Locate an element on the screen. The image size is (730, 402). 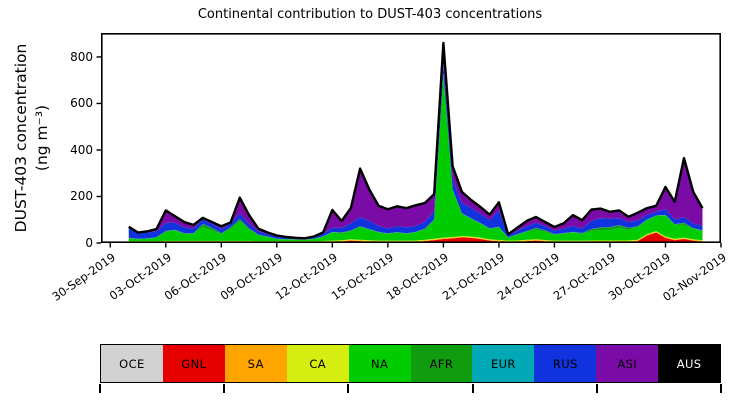
legend-item-OCE: OCE is located at coordinates (132, 363).